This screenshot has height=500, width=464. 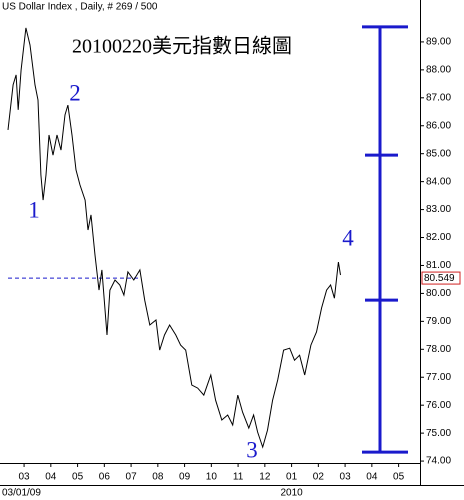 What do you see at coordinates (21, 493) in the screenshot?
I see `x-sublabel: 03/01/09` at bounding box center [21, 493].